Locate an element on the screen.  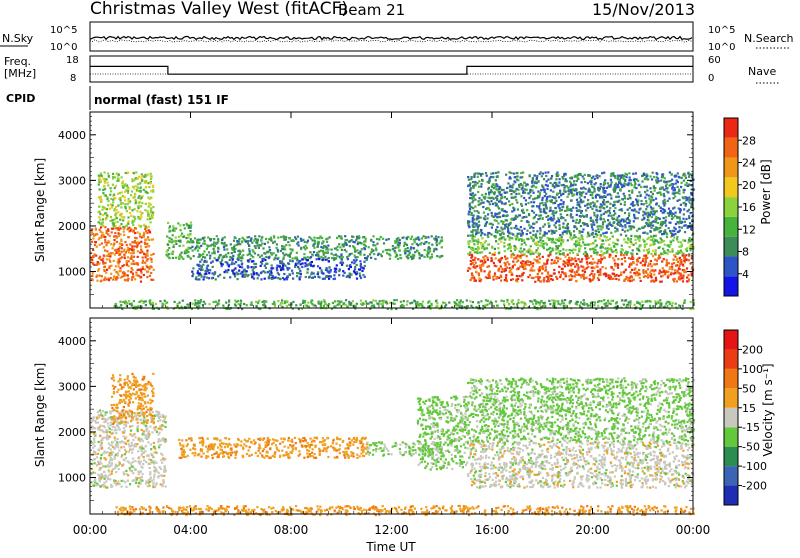
nsky-tick-bottom: 10^0 is located at coordinates (63, 47).